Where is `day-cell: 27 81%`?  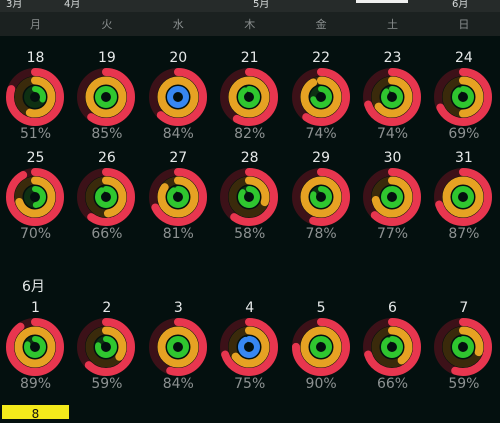
day-cell: 27 81% is located at coordinates (178, 194).